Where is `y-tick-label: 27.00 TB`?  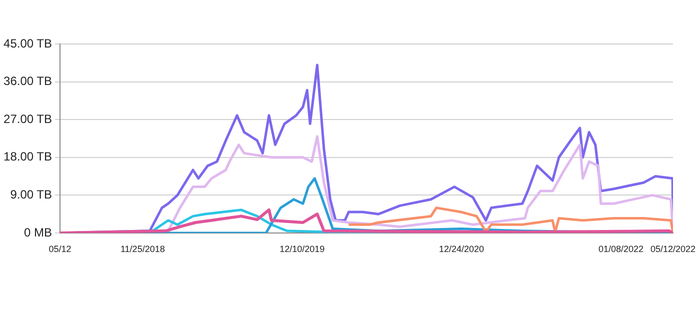 y-tick-label: 27.00 TB is located at coordinates (28, 119).